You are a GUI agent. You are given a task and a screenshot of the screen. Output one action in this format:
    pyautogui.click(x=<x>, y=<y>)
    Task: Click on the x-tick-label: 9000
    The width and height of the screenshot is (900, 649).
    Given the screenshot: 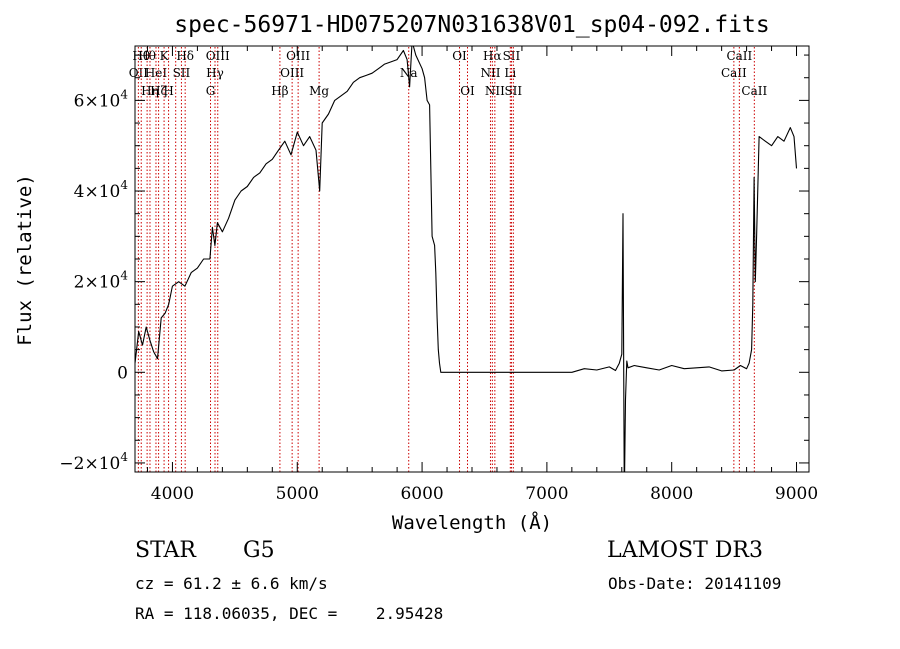 What is the action you would take?
    pyautogui.click(x=796, y=494)
    